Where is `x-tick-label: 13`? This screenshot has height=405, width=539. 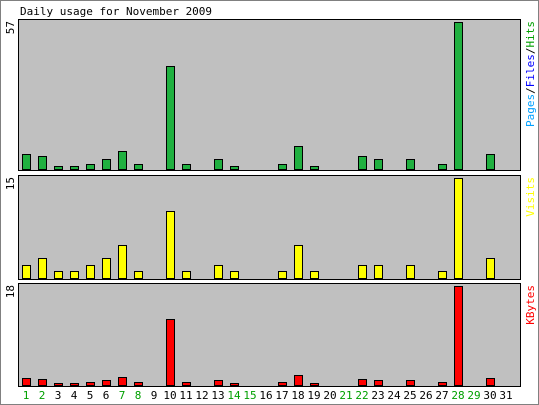
x-tick-label: 13 is located at coordinates (217, 395).